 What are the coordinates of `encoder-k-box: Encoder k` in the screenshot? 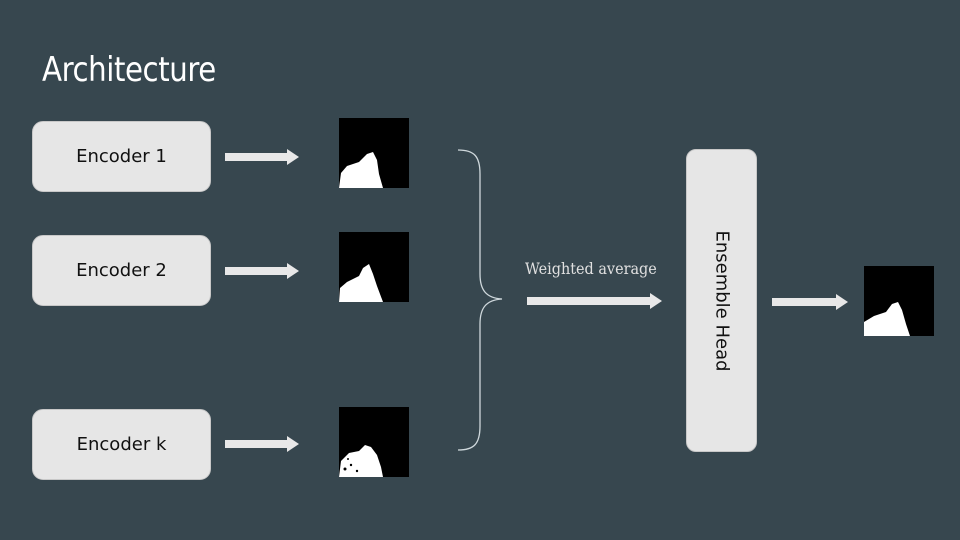 It's located at (121, 444).